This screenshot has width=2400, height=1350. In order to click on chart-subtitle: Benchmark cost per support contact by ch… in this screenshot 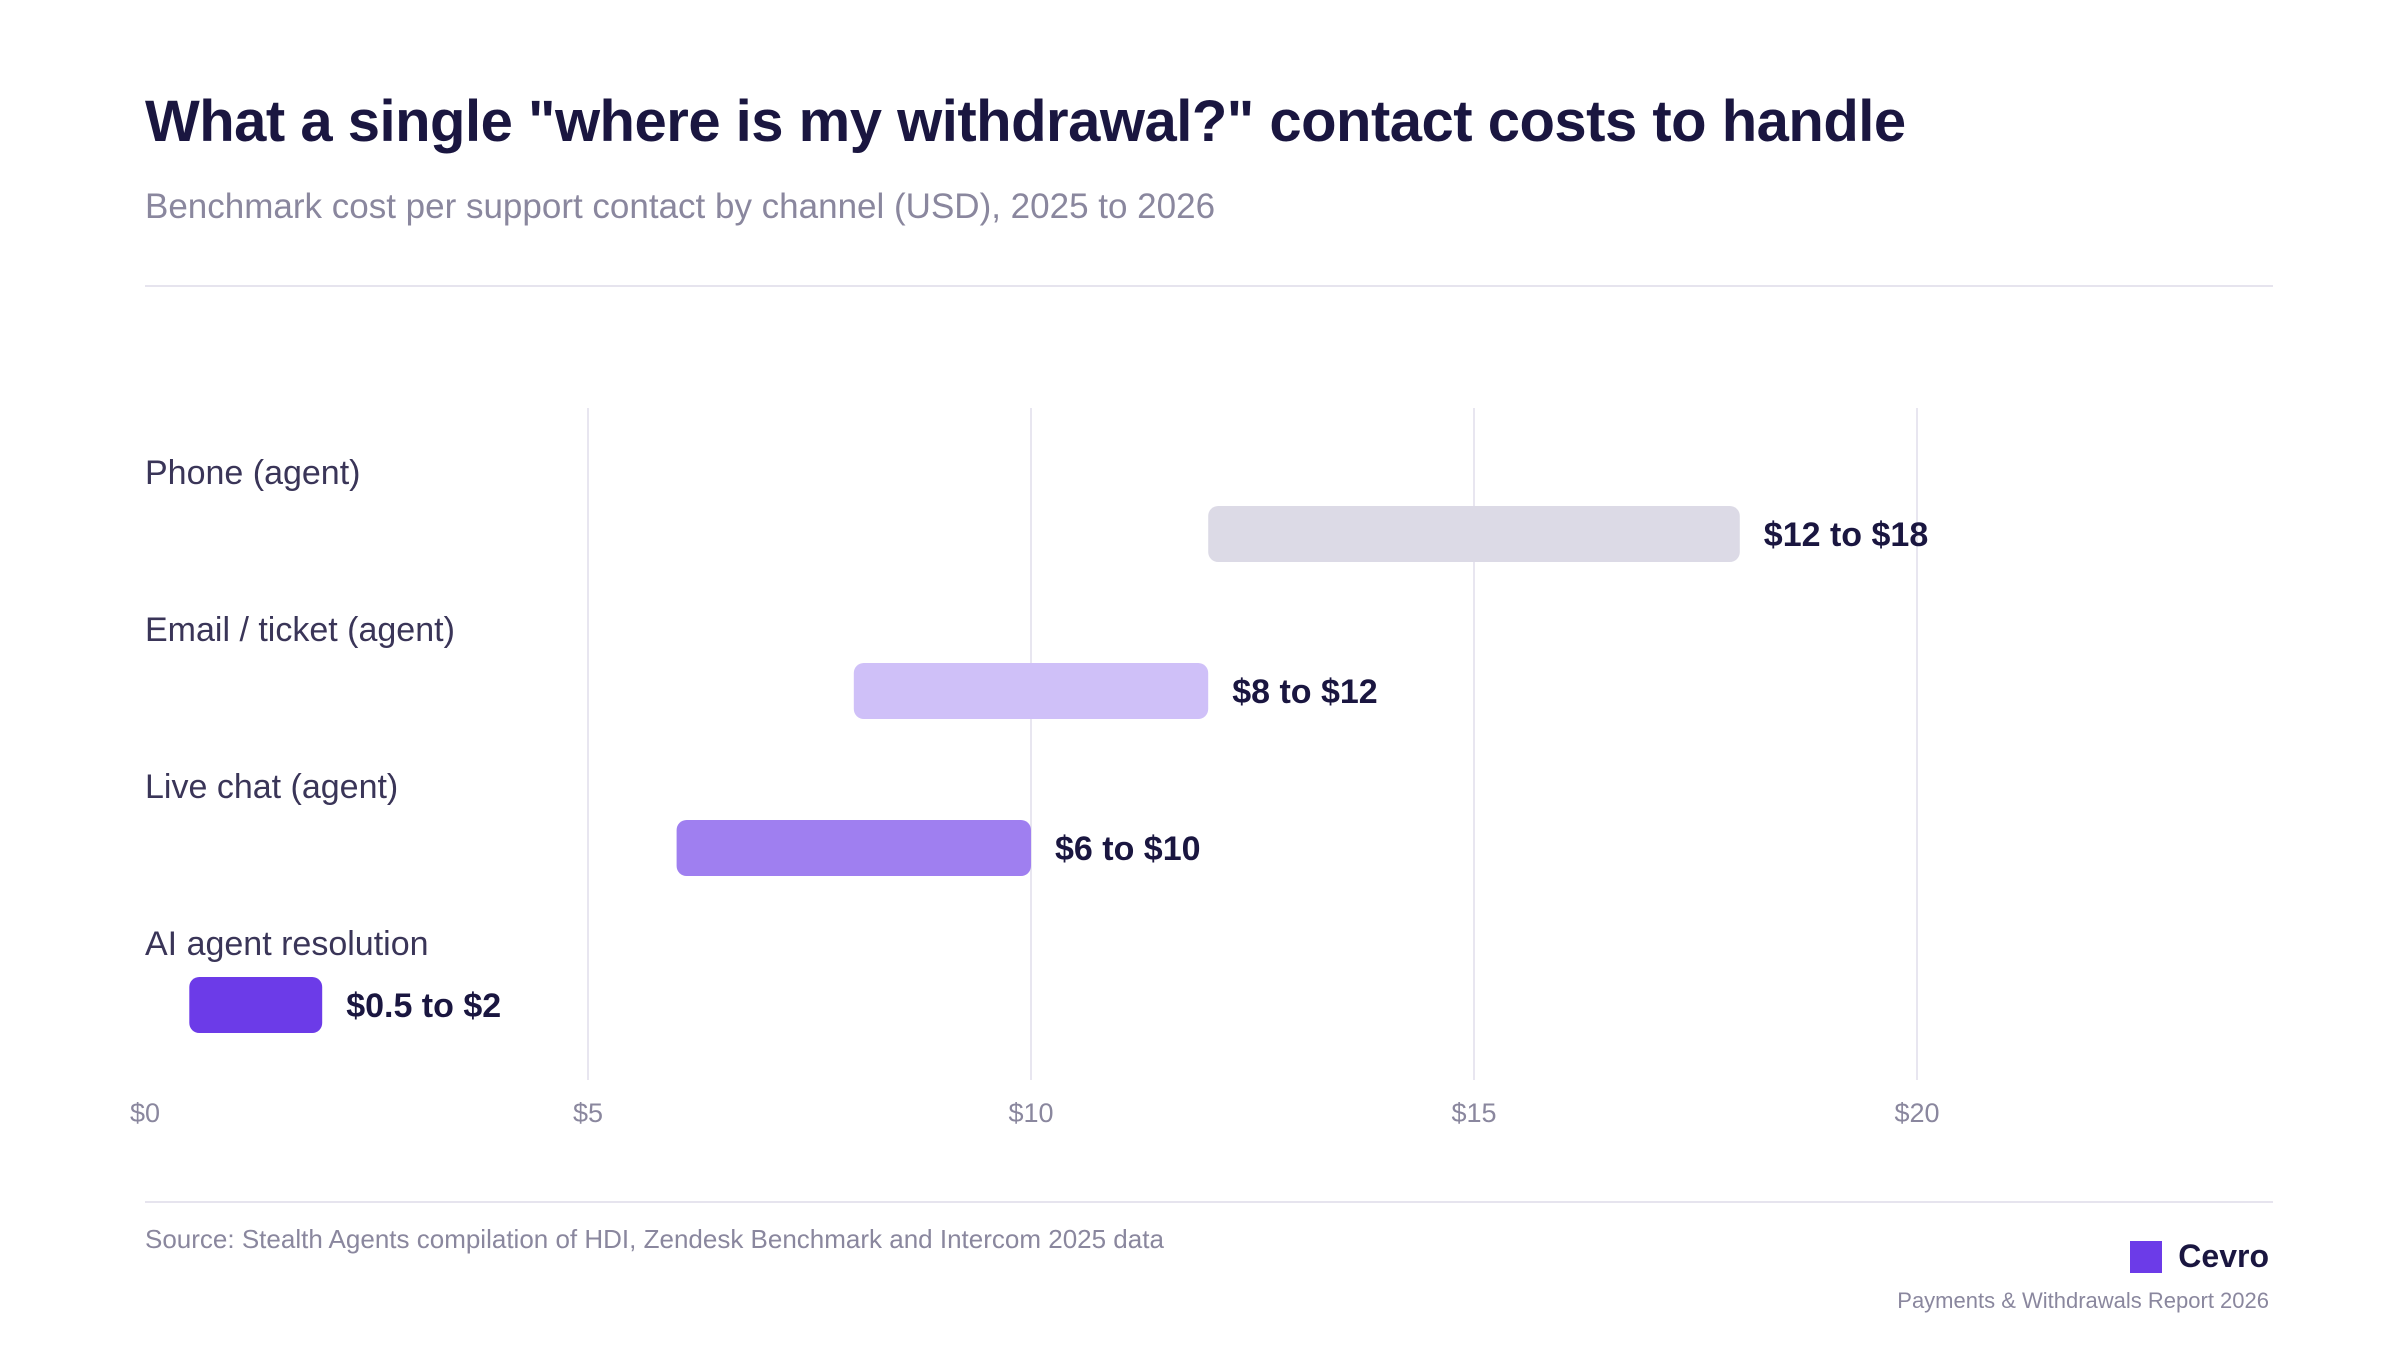, I will do `click(680, 206)`.